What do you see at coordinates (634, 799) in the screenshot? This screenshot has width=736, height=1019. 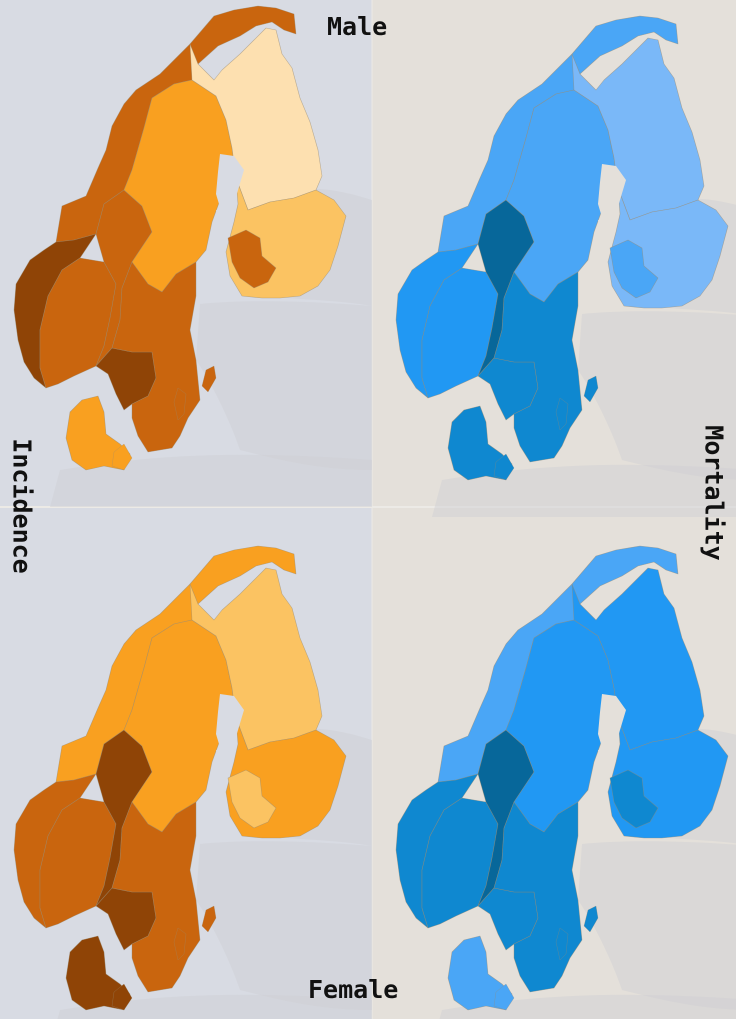 I see `region-finland-central-mortality-female` at bounding box center [634, 799].